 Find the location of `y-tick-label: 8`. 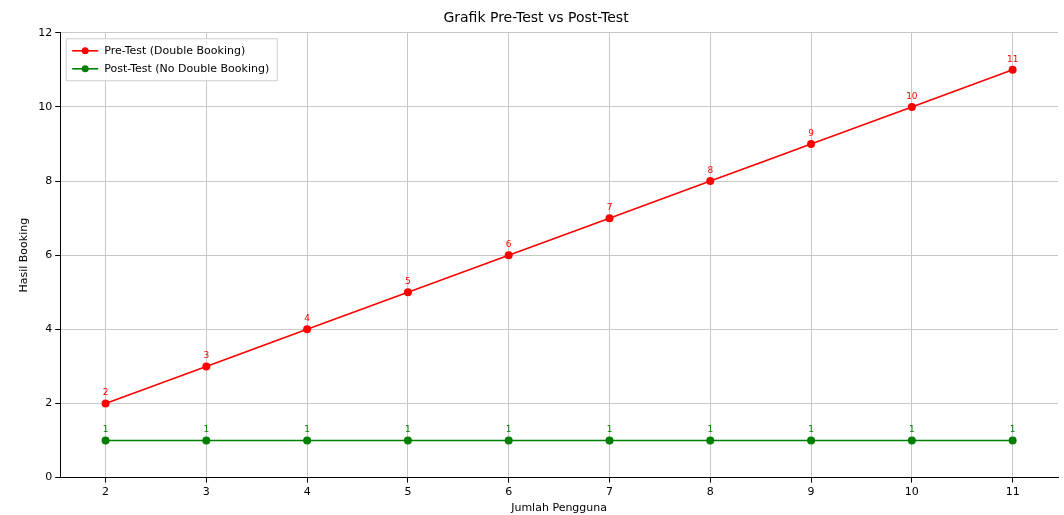

y-tick-label: 8 is located at coordinates (49, 180).